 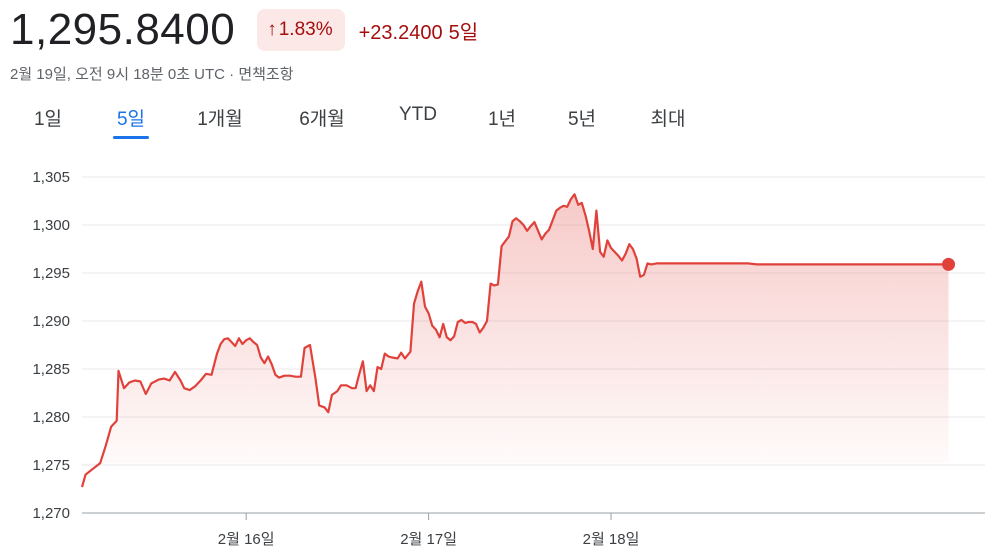 What do you see at coordinates (152, 74) in the screenshot?
I see `timestamp-disclaimer: 2월 19일, 오전 9시 18분 0초 UTC · 면책조항` at bounding box center [152, 74].